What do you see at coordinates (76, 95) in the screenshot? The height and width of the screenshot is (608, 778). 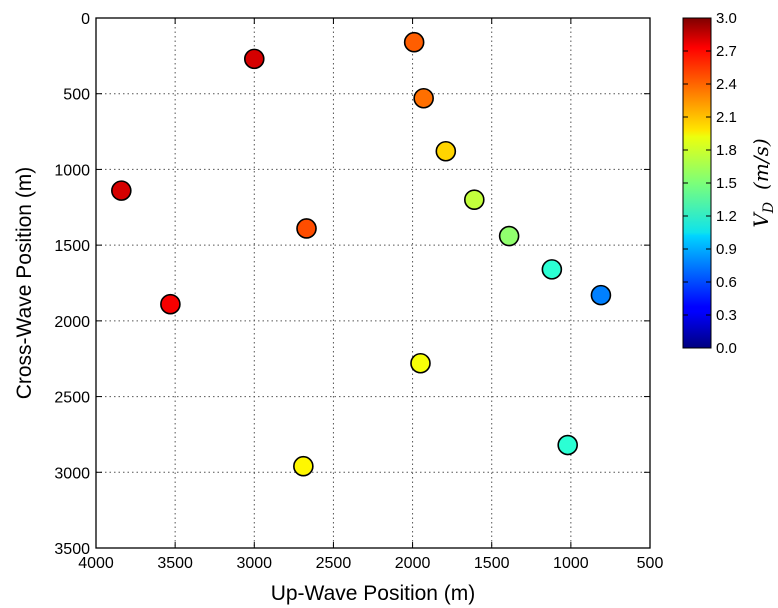 I see `y-tick-label: 500` at bounding box center [76, 95].